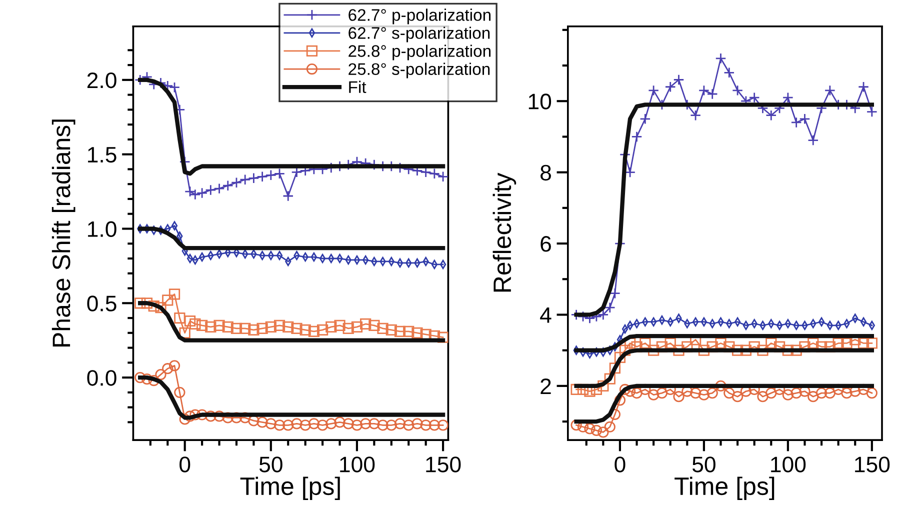 The image size is (900, 527). Describe the element at coordinates (419, 70) in the screenshot. I see `legend-label: 25.8° s-polarization` at that location.